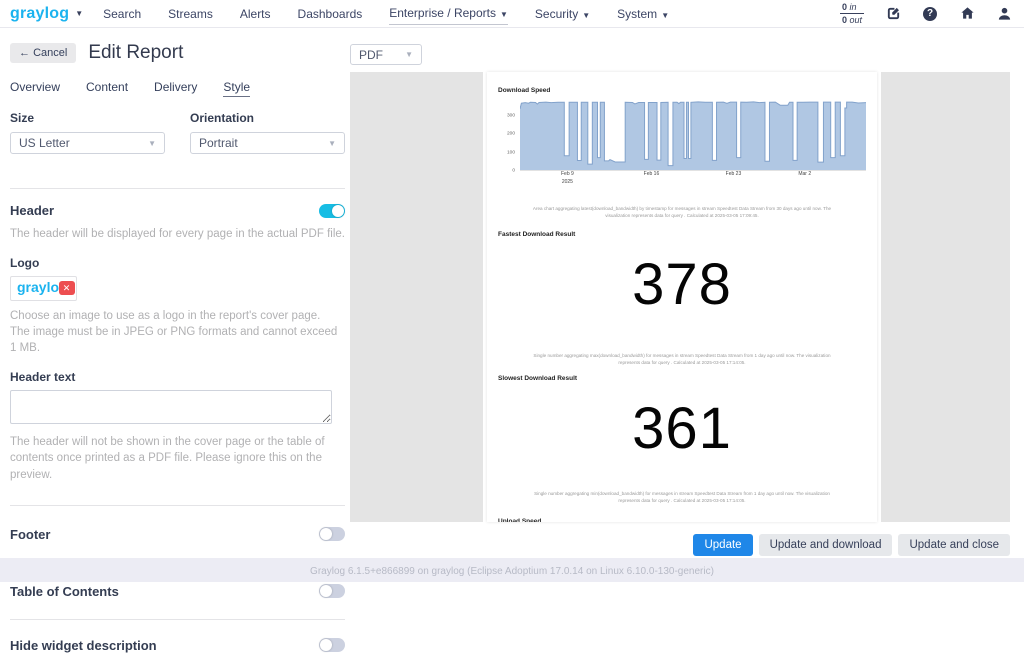 Image resolution: width=1024 pixels, height=653 pixels. I want to click on area-stroke, so click(693, 134).